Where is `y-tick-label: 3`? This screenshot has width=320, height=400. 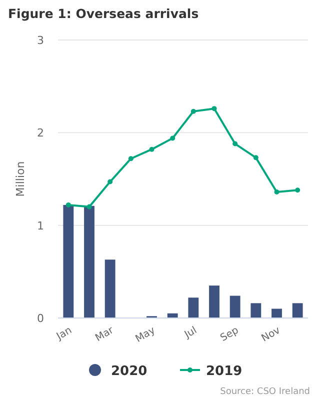 y-tick-label: 3 is located at coordinates (40, 40).